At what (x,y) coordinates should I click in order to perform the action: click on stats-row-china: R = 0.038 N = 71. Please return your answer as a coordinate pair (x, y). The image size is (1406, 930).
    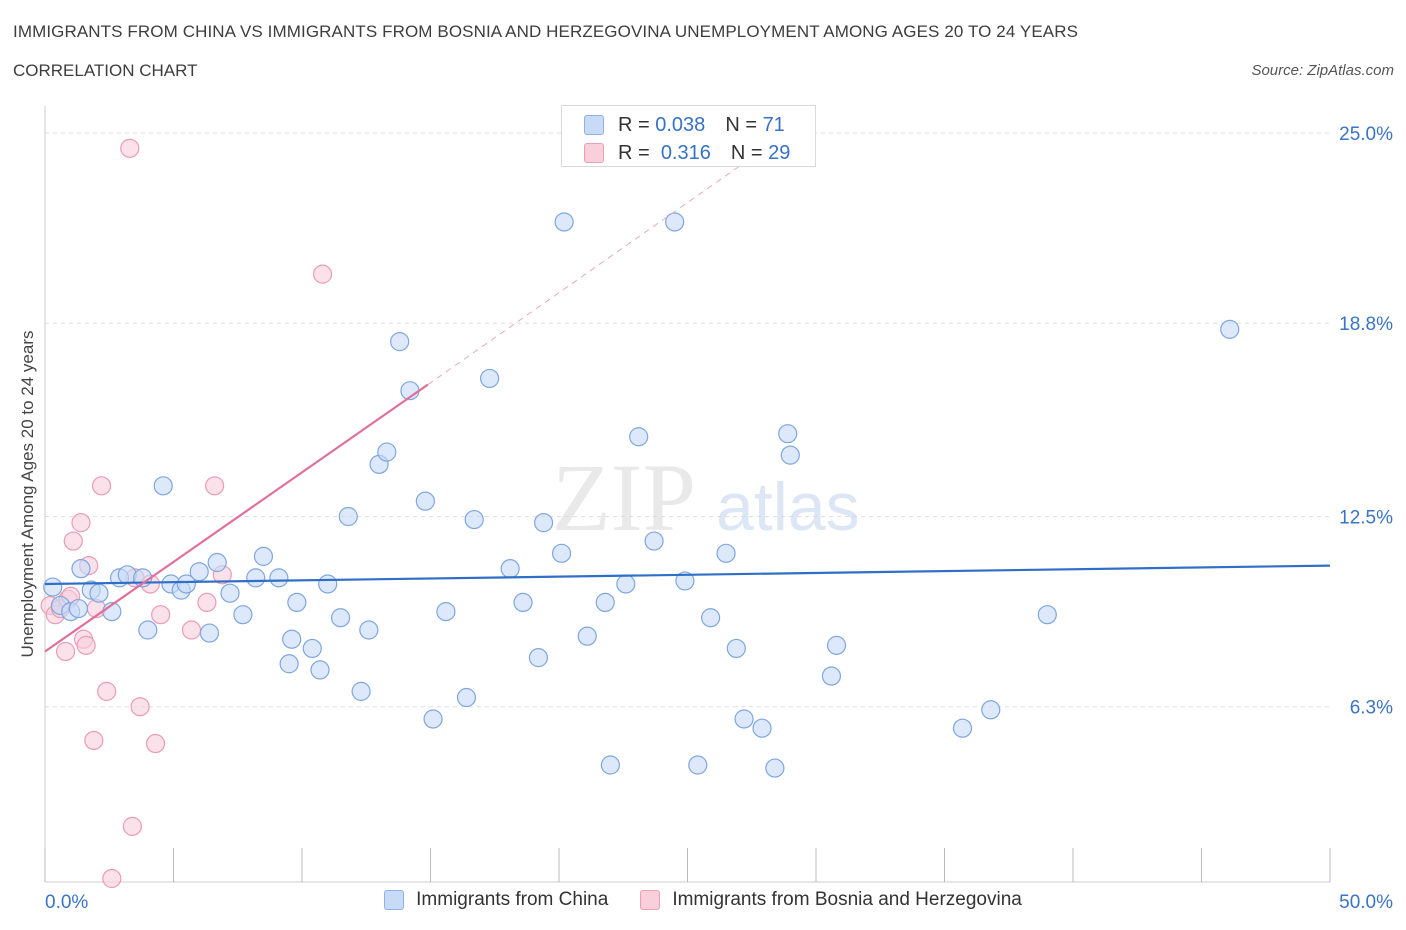
    Looking at the image, I should click on (684, 125).